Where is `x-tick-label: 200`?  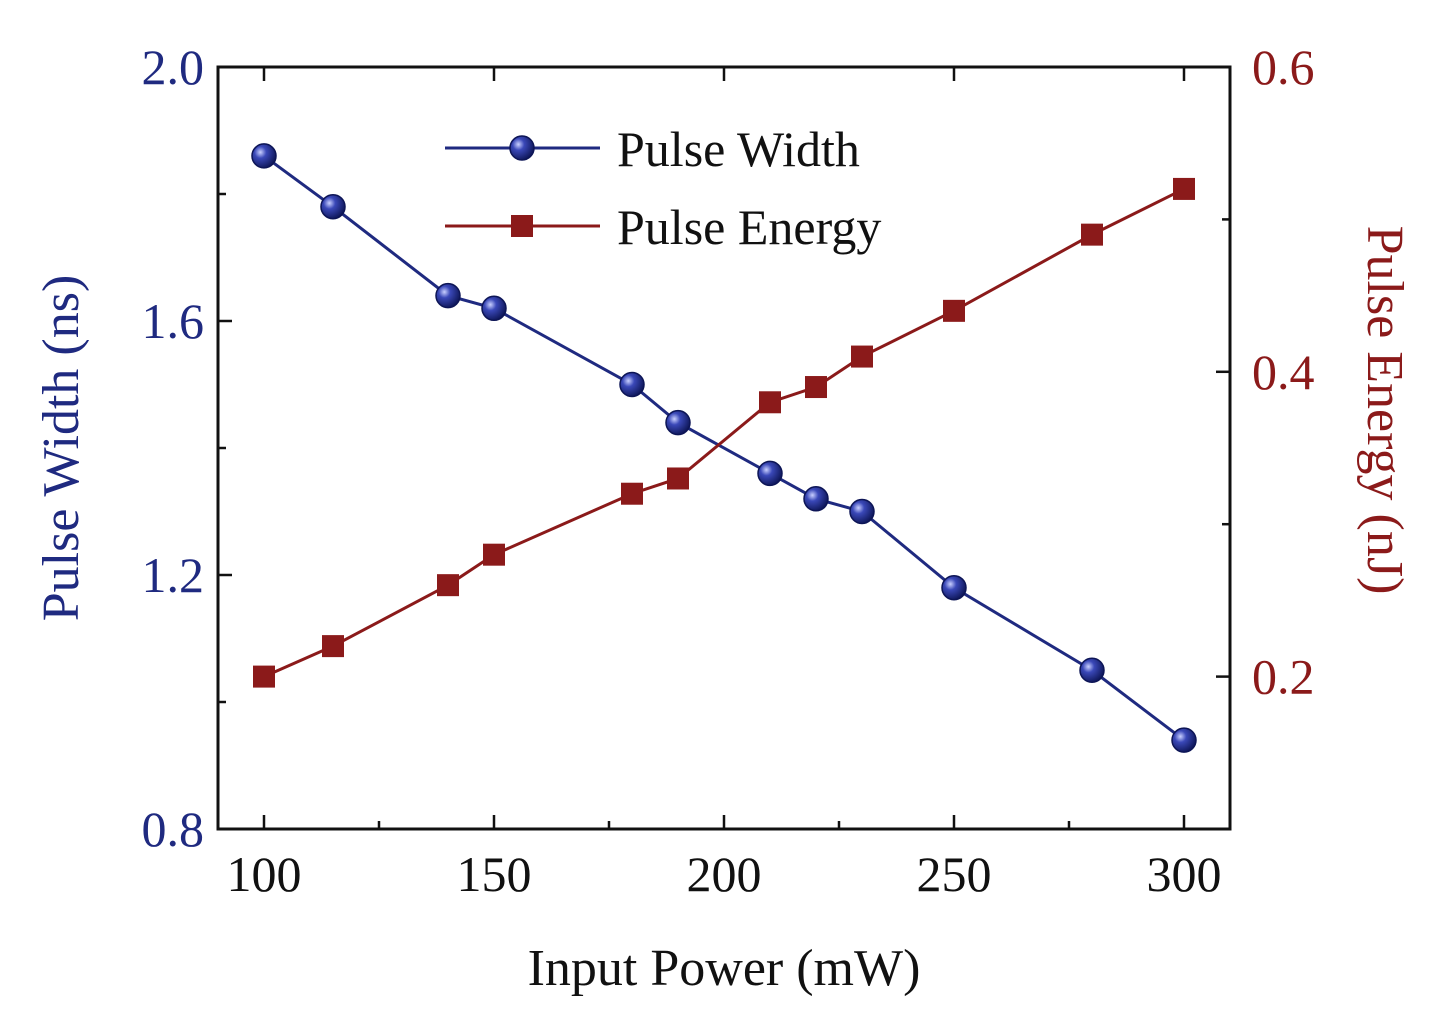
x-tick-label: 200 is located at coordinates (724, 874).